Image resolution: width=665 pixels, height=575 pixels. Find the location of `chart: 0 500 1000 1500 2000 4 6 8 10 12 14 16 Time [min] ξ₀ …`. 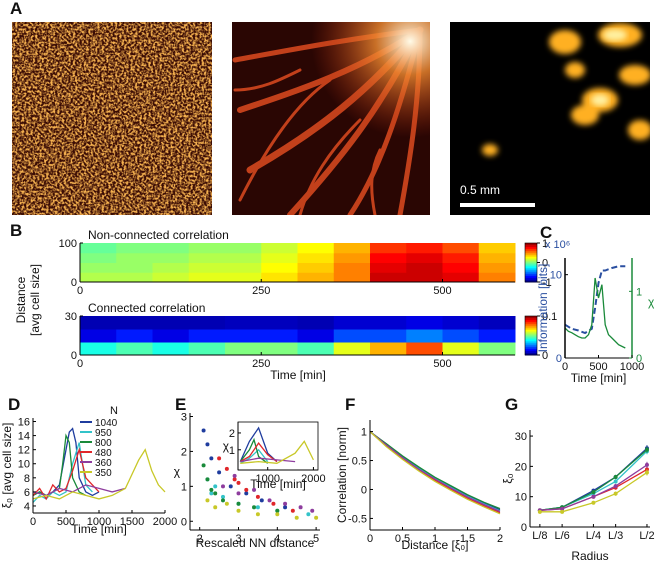

chart: 0 500 1000 1500 2000 4 6 8 10 12 14 16 Time [min] ξ₀ … is located at coordinates (88, 470).